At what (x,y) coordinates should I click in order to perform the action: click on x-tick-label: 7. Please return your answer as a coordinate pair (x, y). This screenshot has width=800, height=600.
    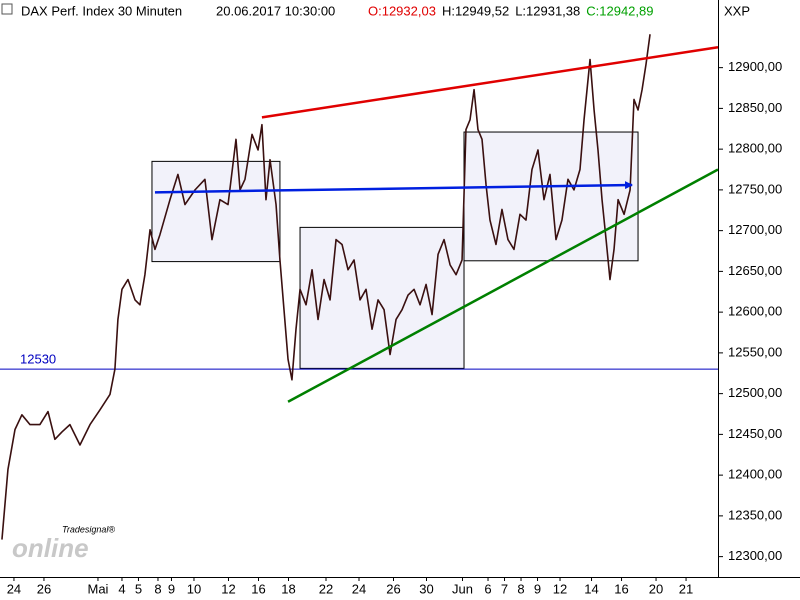
    Looking at the image, I should click on (504, 588).